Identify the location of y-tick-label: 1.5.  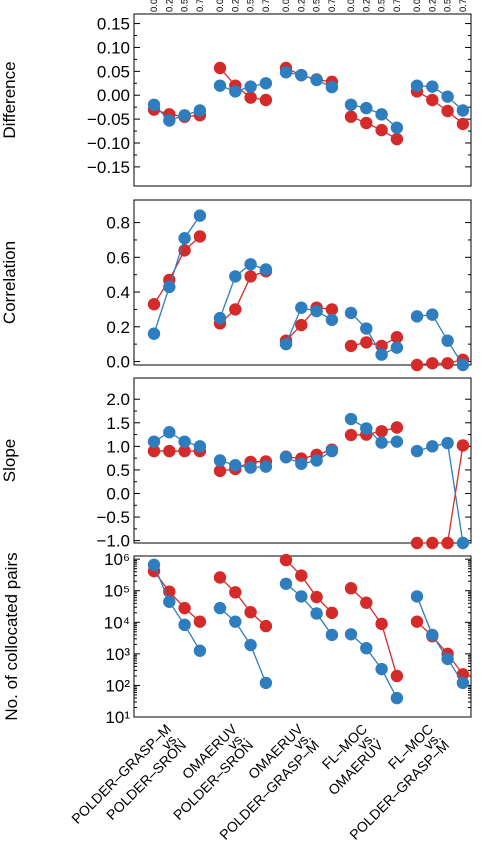
(118, 423).